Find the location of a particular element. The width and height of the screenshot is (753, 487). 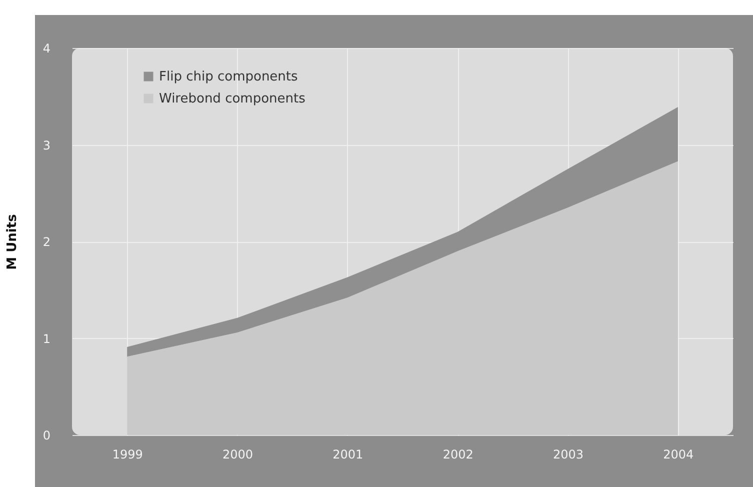

y-tick-label: 3 is located at coordinates (46, 145).